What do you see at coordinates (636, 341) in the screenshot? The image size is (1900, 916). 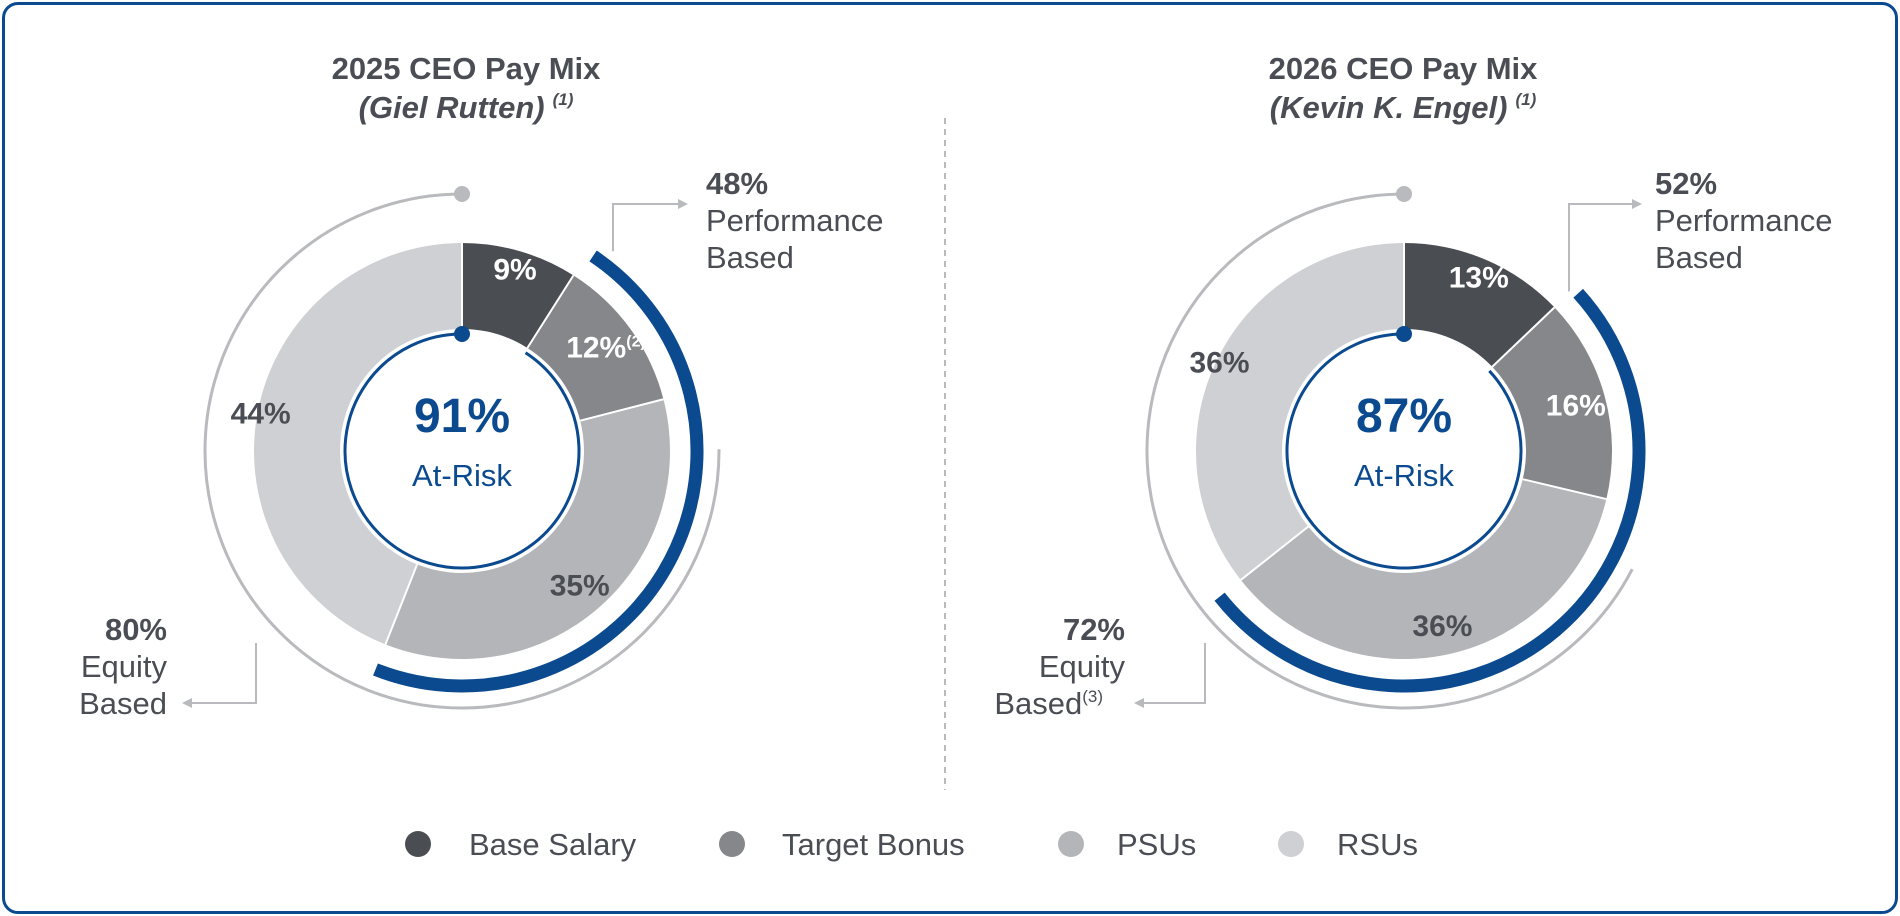 I see `segment-label-footnote: (2)` at bounding box center [636, 341].